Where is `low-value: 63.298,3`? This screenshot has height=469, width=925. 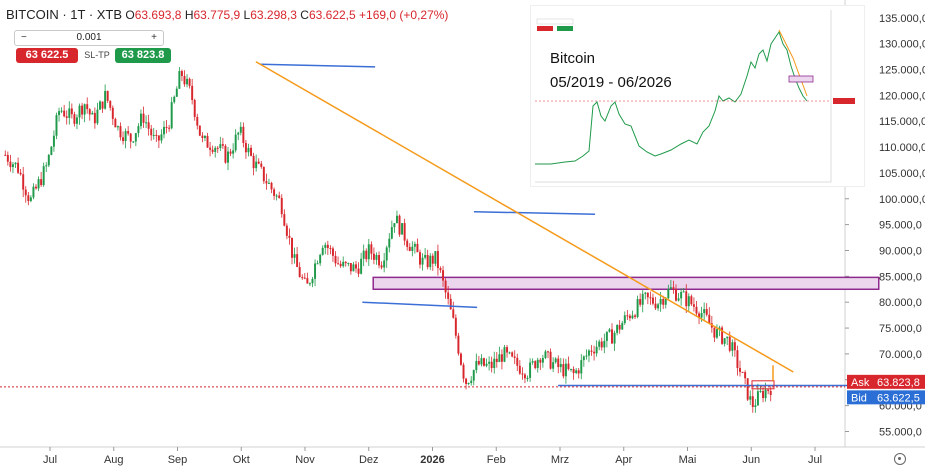 low-value: 63.298,3 is located at coordinates (273, 15).